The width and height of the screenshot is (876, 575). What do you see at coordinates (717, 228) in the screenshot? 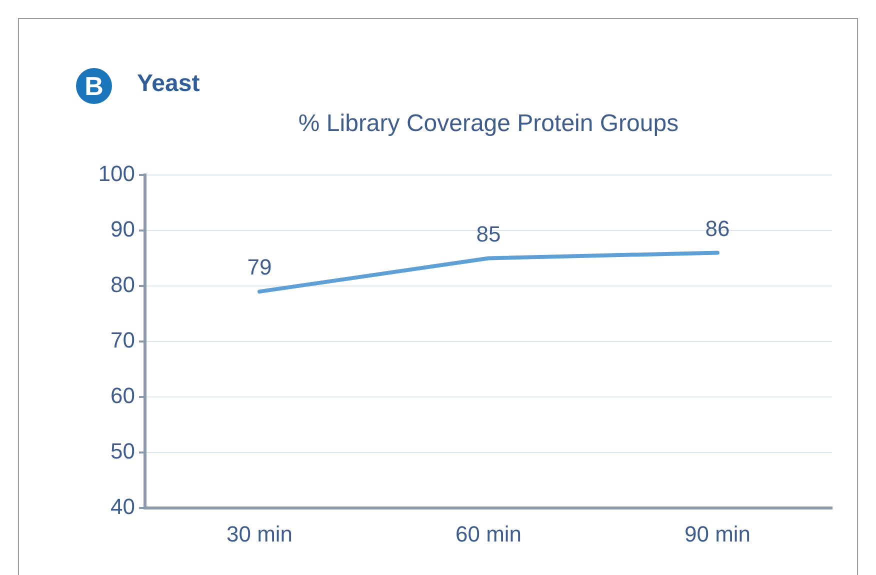
I see `data-label: 86` at bounding box center [717, 228].